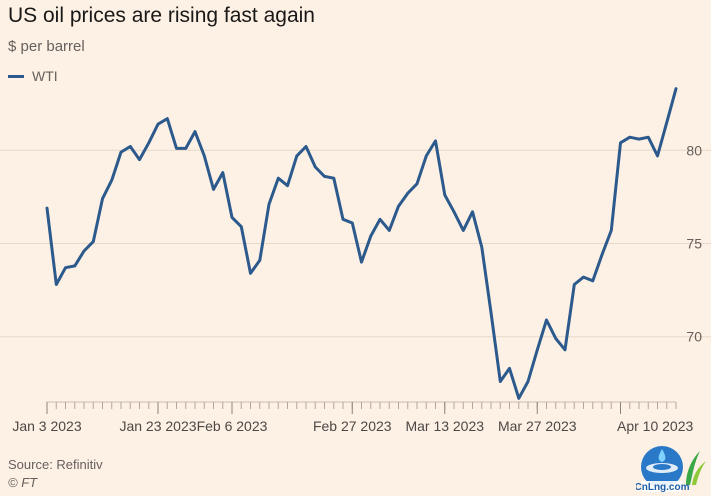 The height and width of the screenshot is (496, 711). I want to click on logo-leaf, so click(693, 468).